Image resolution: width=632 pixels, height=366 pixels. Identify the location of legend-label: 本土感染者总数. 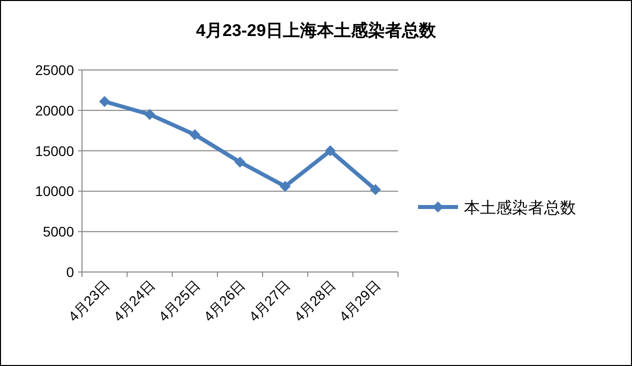
(520, 208).